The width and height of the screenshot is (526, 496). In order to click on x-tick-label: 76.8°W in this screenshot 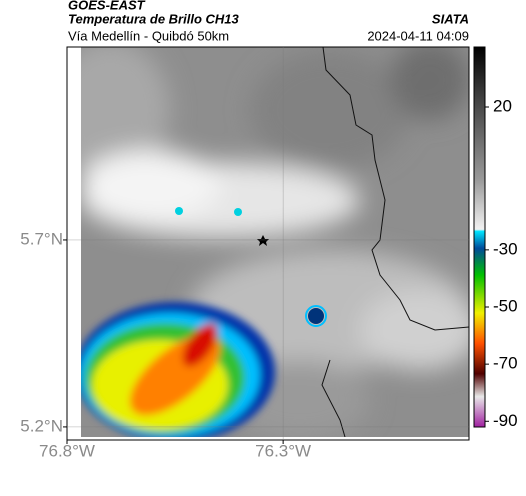, I will do `click(67, 450)`.